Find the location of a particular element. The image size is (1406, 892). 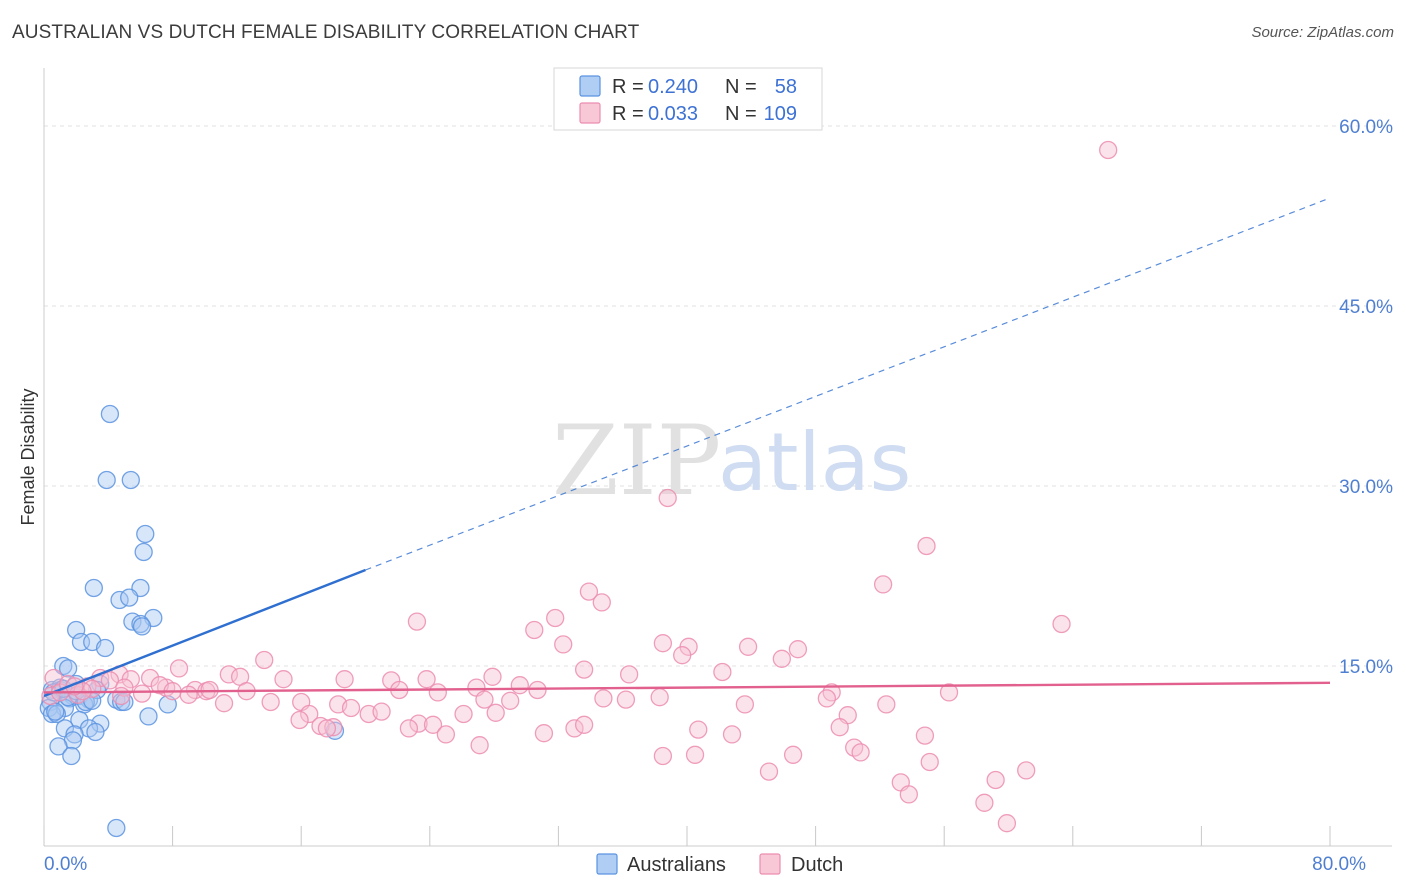

legend-bottom-label-australians: Australians is located at coordinates (676, 865).